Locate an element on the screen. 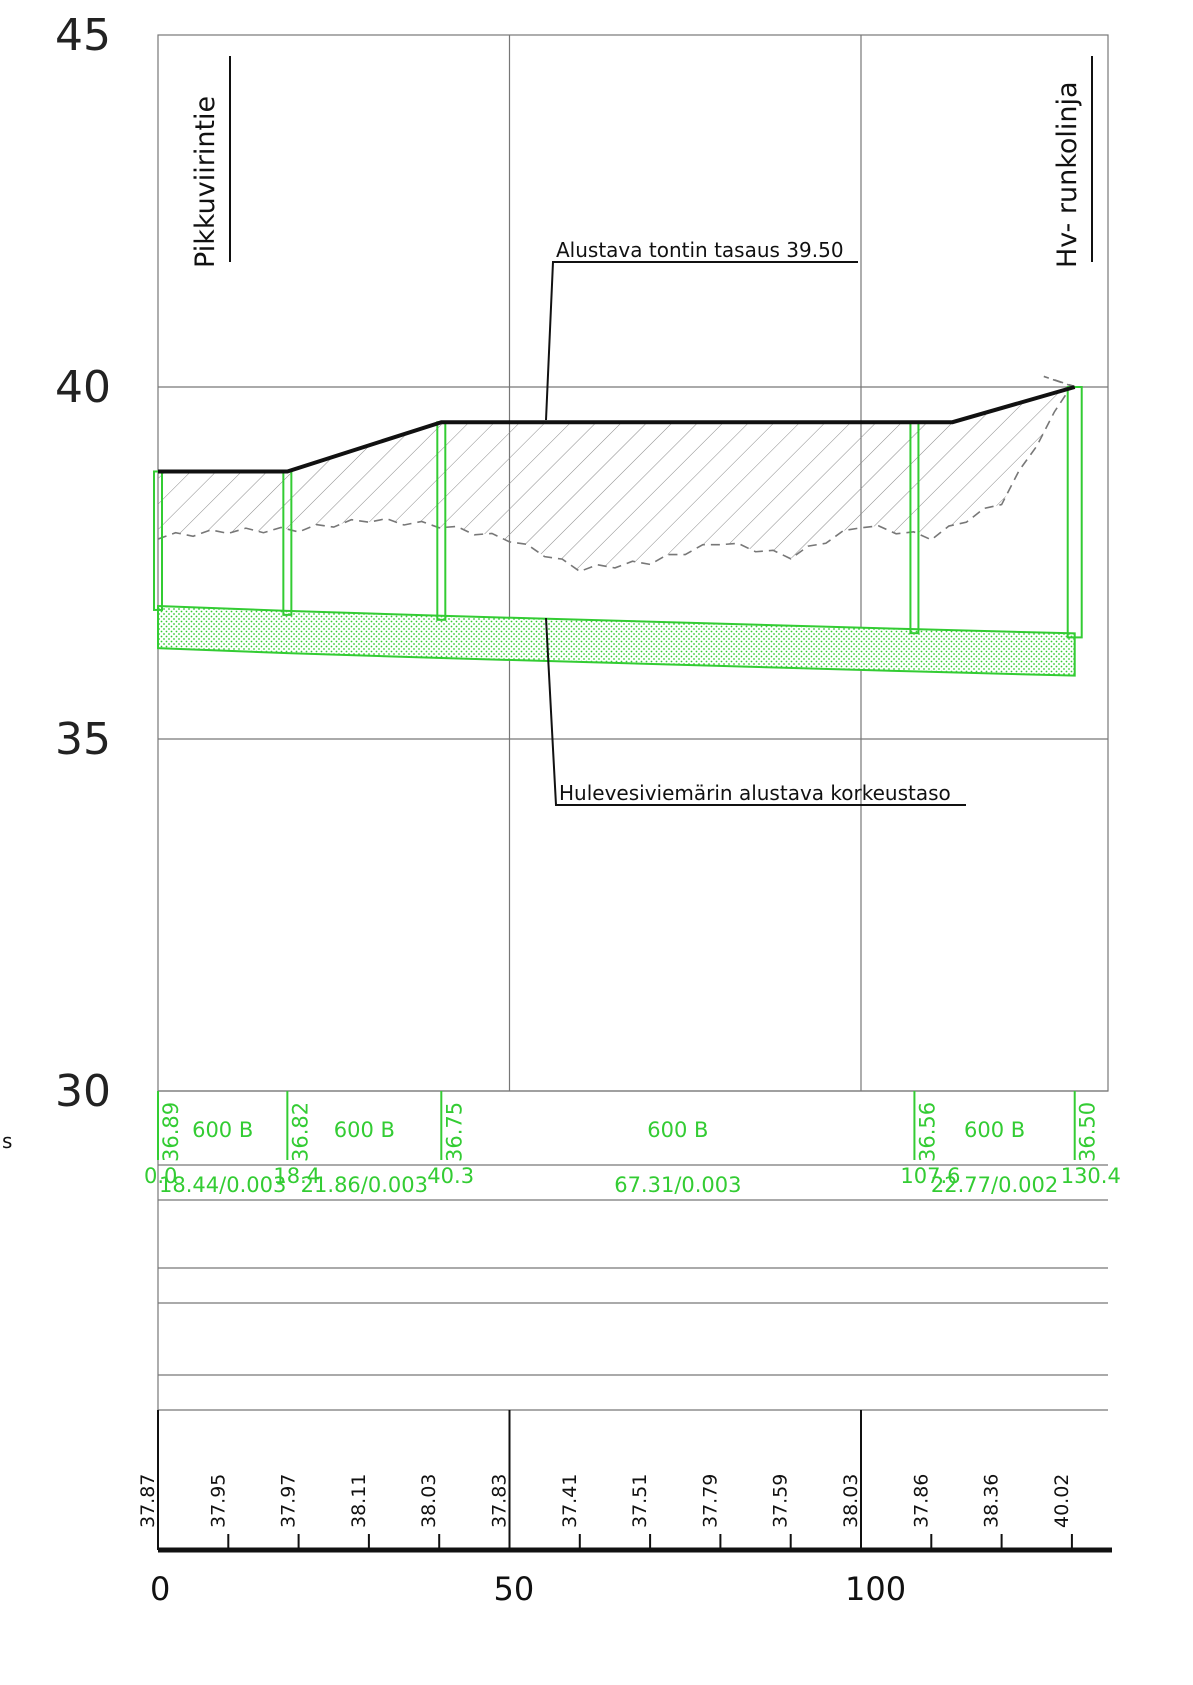 Image resolution: width=1193 pixels, height=1685 pixels. left-road-label: Pikkuviirintie is located at coordinates (205, 182).